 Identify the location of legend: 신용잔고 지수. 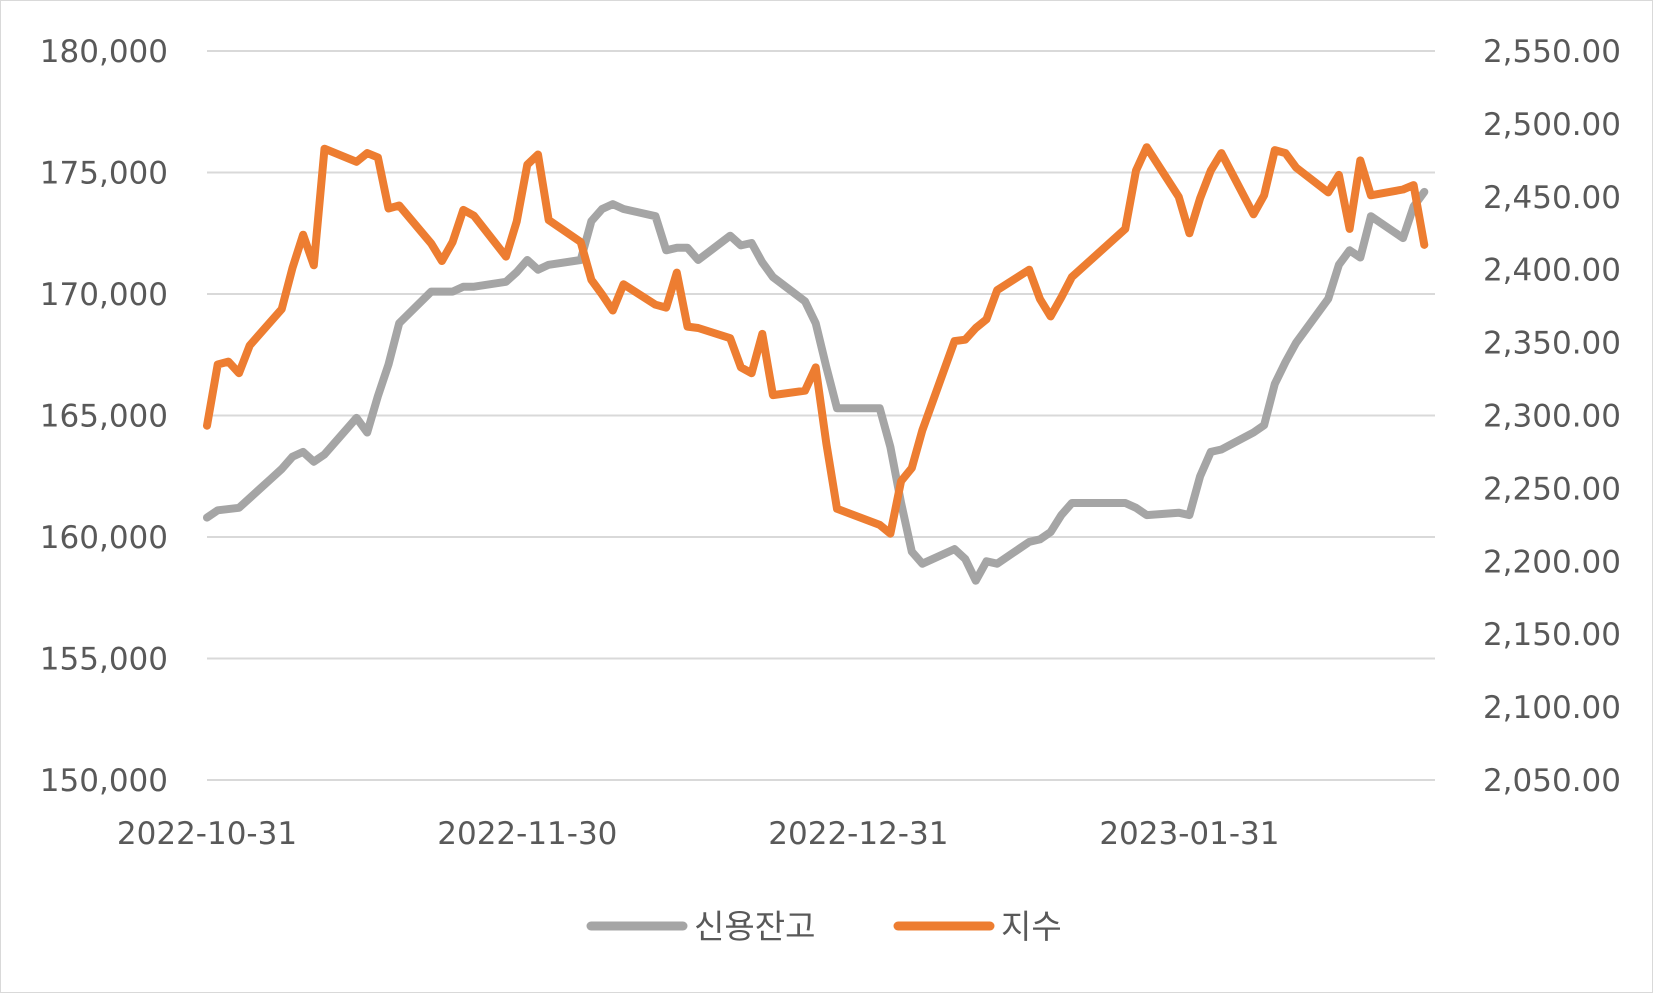
(824, 926).